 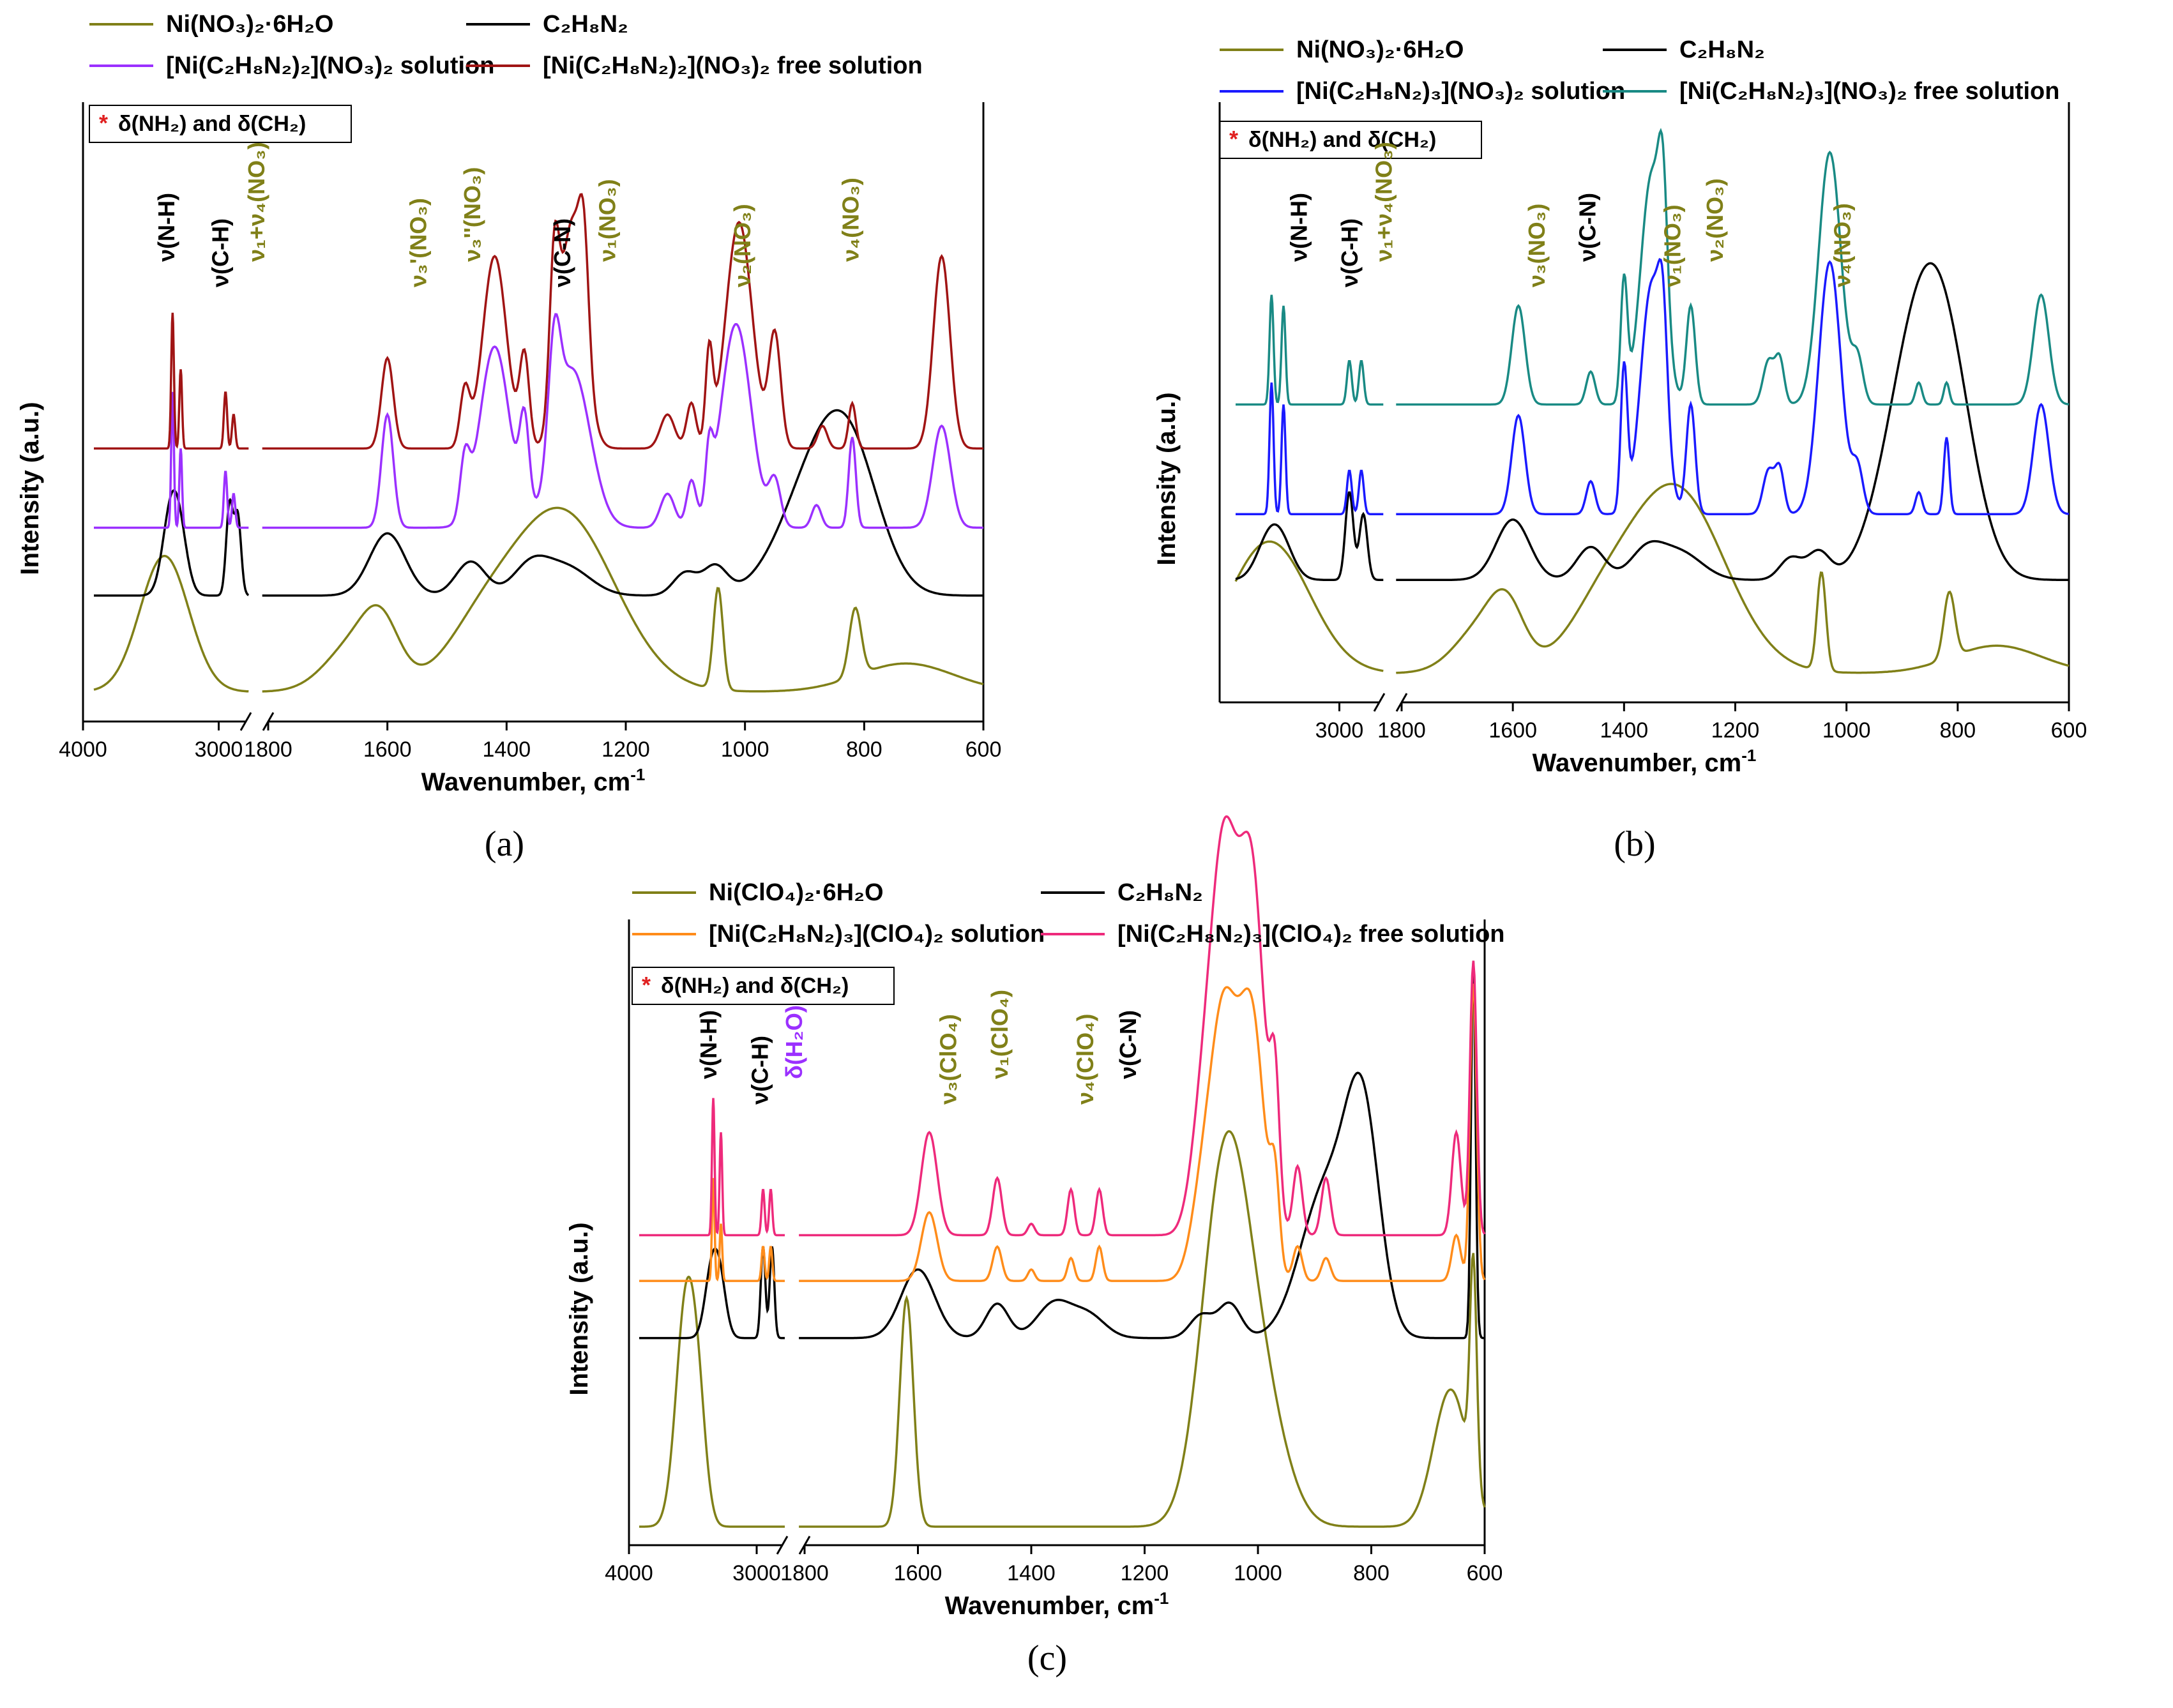 What do you see at coordinates (877, 934) in the screenshot?
I see `legend-entry: [Ni(C₂H₈N₂)₃](ClO₄)₂ solution` at bounding box center [877, 934].